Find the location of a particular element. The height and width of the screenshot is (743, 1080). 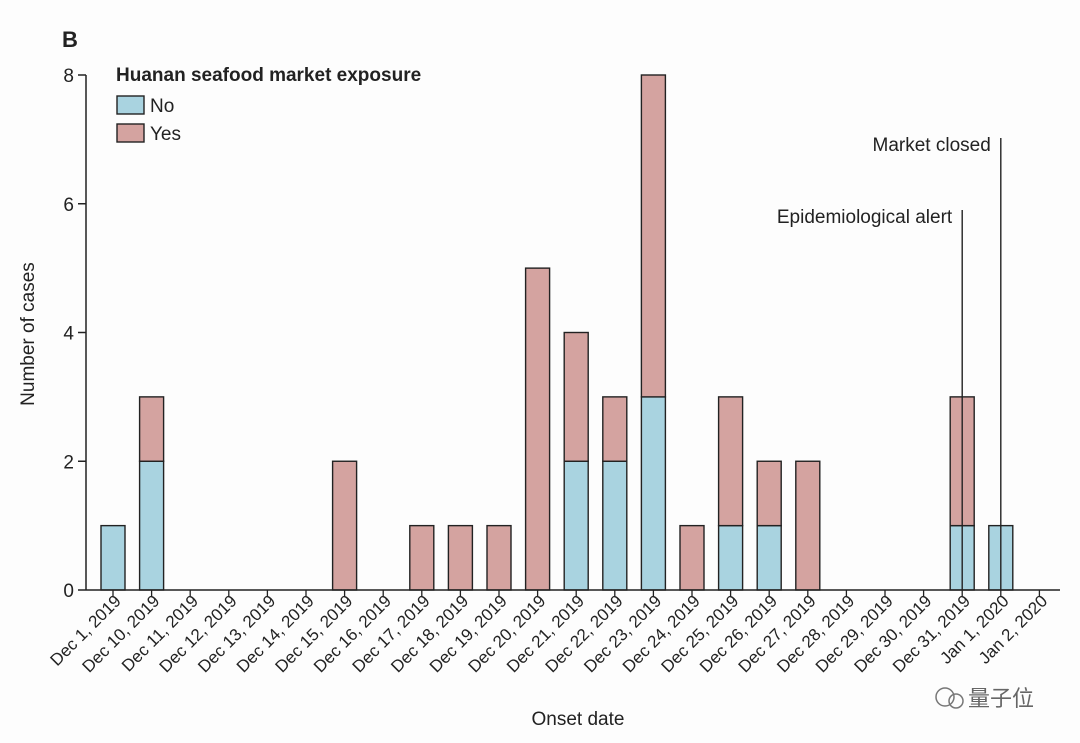

y-tick-label-2: 2 is located at coordinates (68, 462).